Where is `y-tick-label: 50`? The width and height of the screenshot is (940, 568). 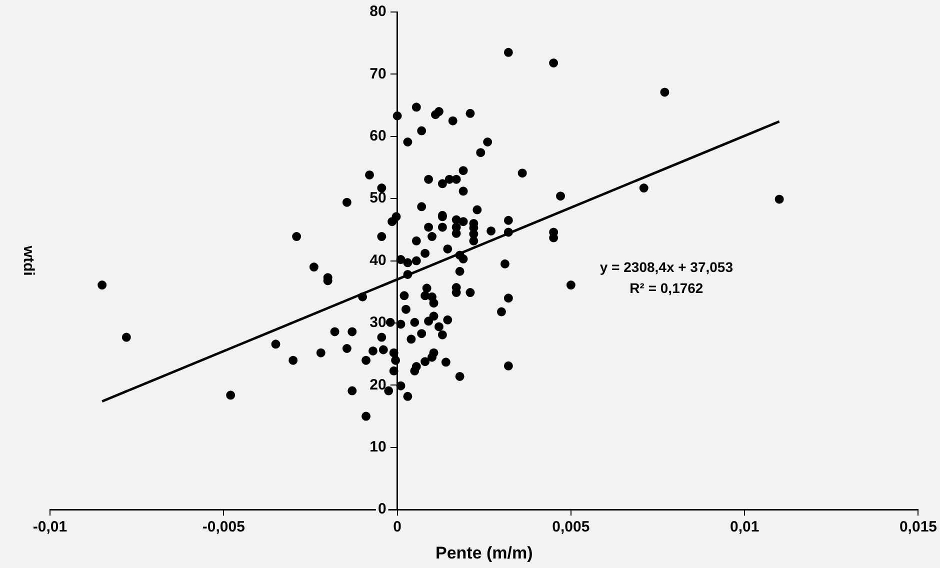 y-tick-label: 50 is located at coordinates (378, 198).